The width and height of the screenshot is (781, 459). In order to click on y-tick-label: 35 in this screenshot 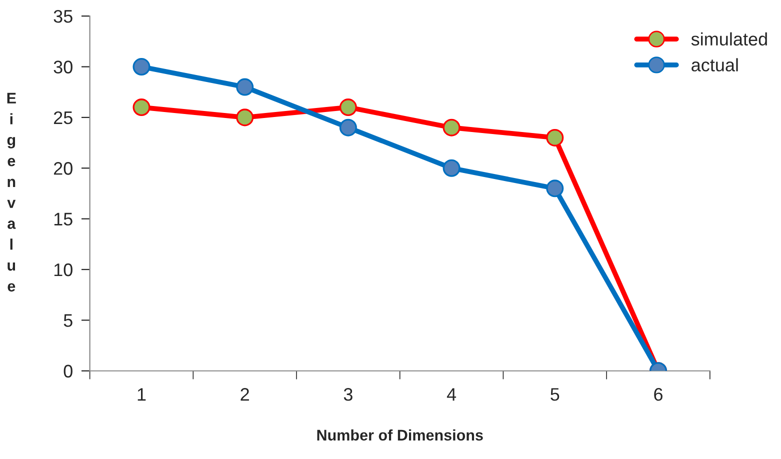, I will do `click(63, 16)`.